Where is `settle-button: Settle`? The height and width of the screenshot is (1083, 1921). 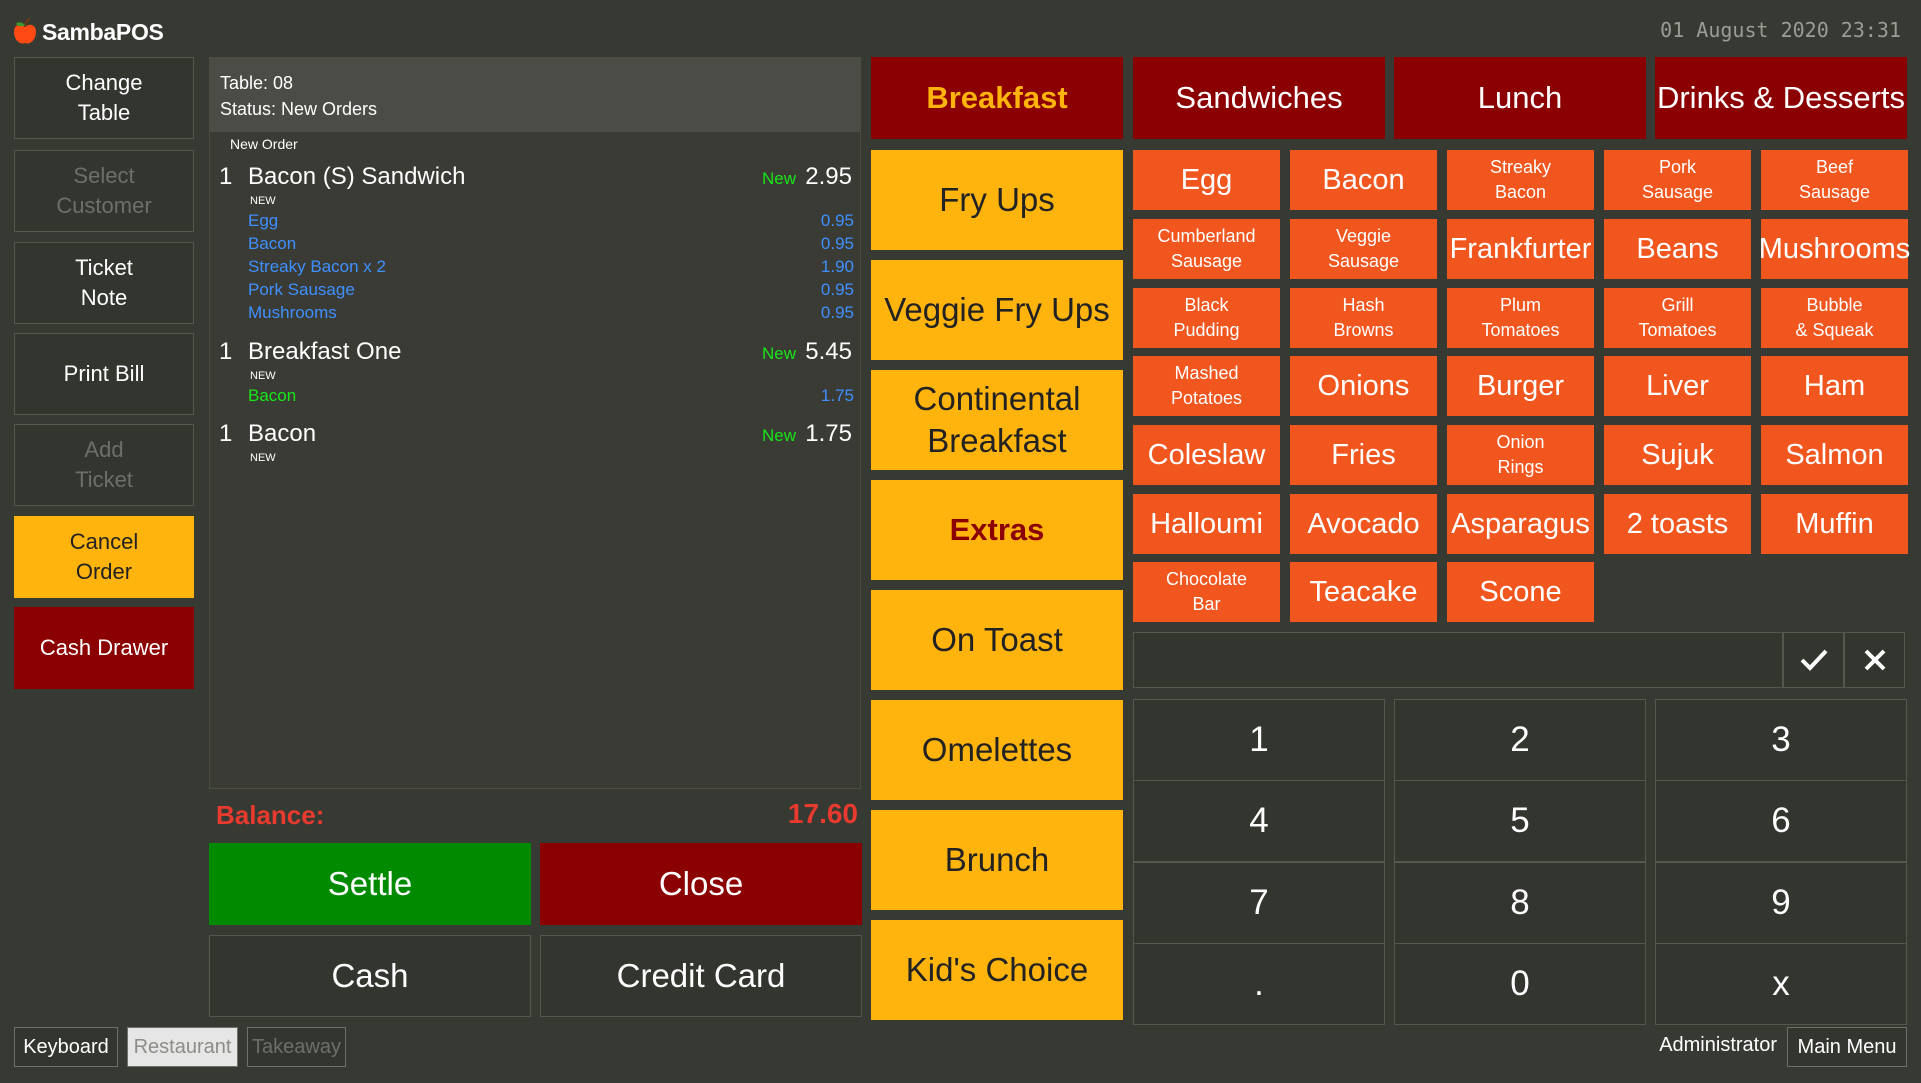
settle-button: Settle is located at coordinates (370, 884).